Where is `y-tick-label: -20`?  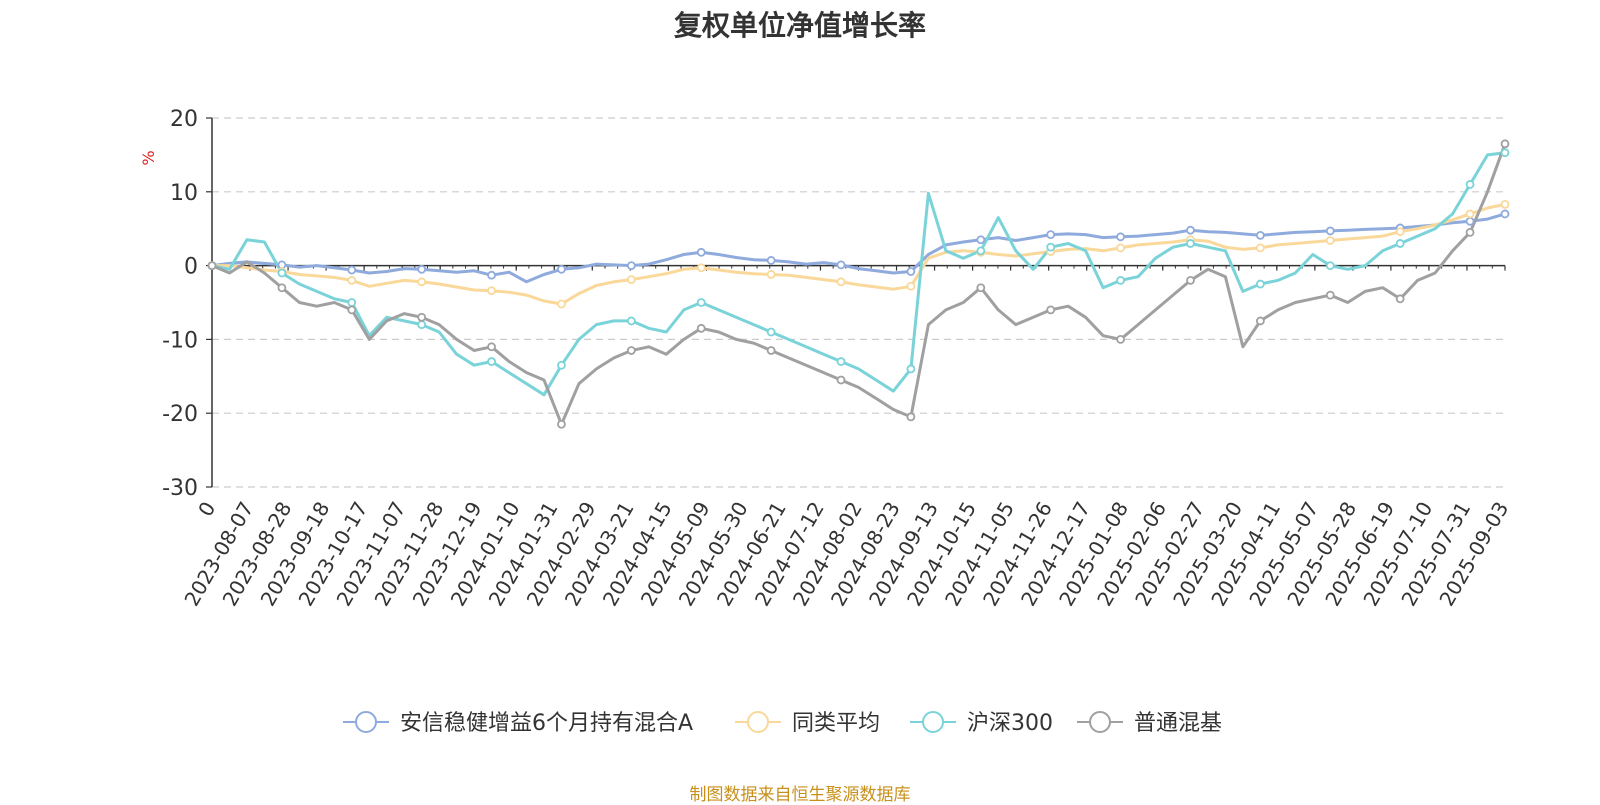 y-tick-label: -20 is located at coordinates (180, 414).